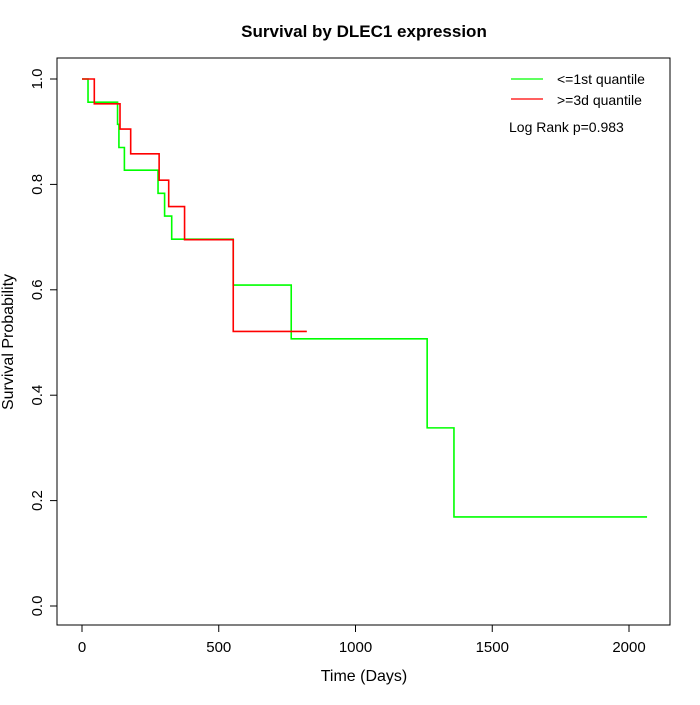 The width and height of the screenshot is (700, 705). I want to click on x-tick-label: 1000, so click(355, 647).